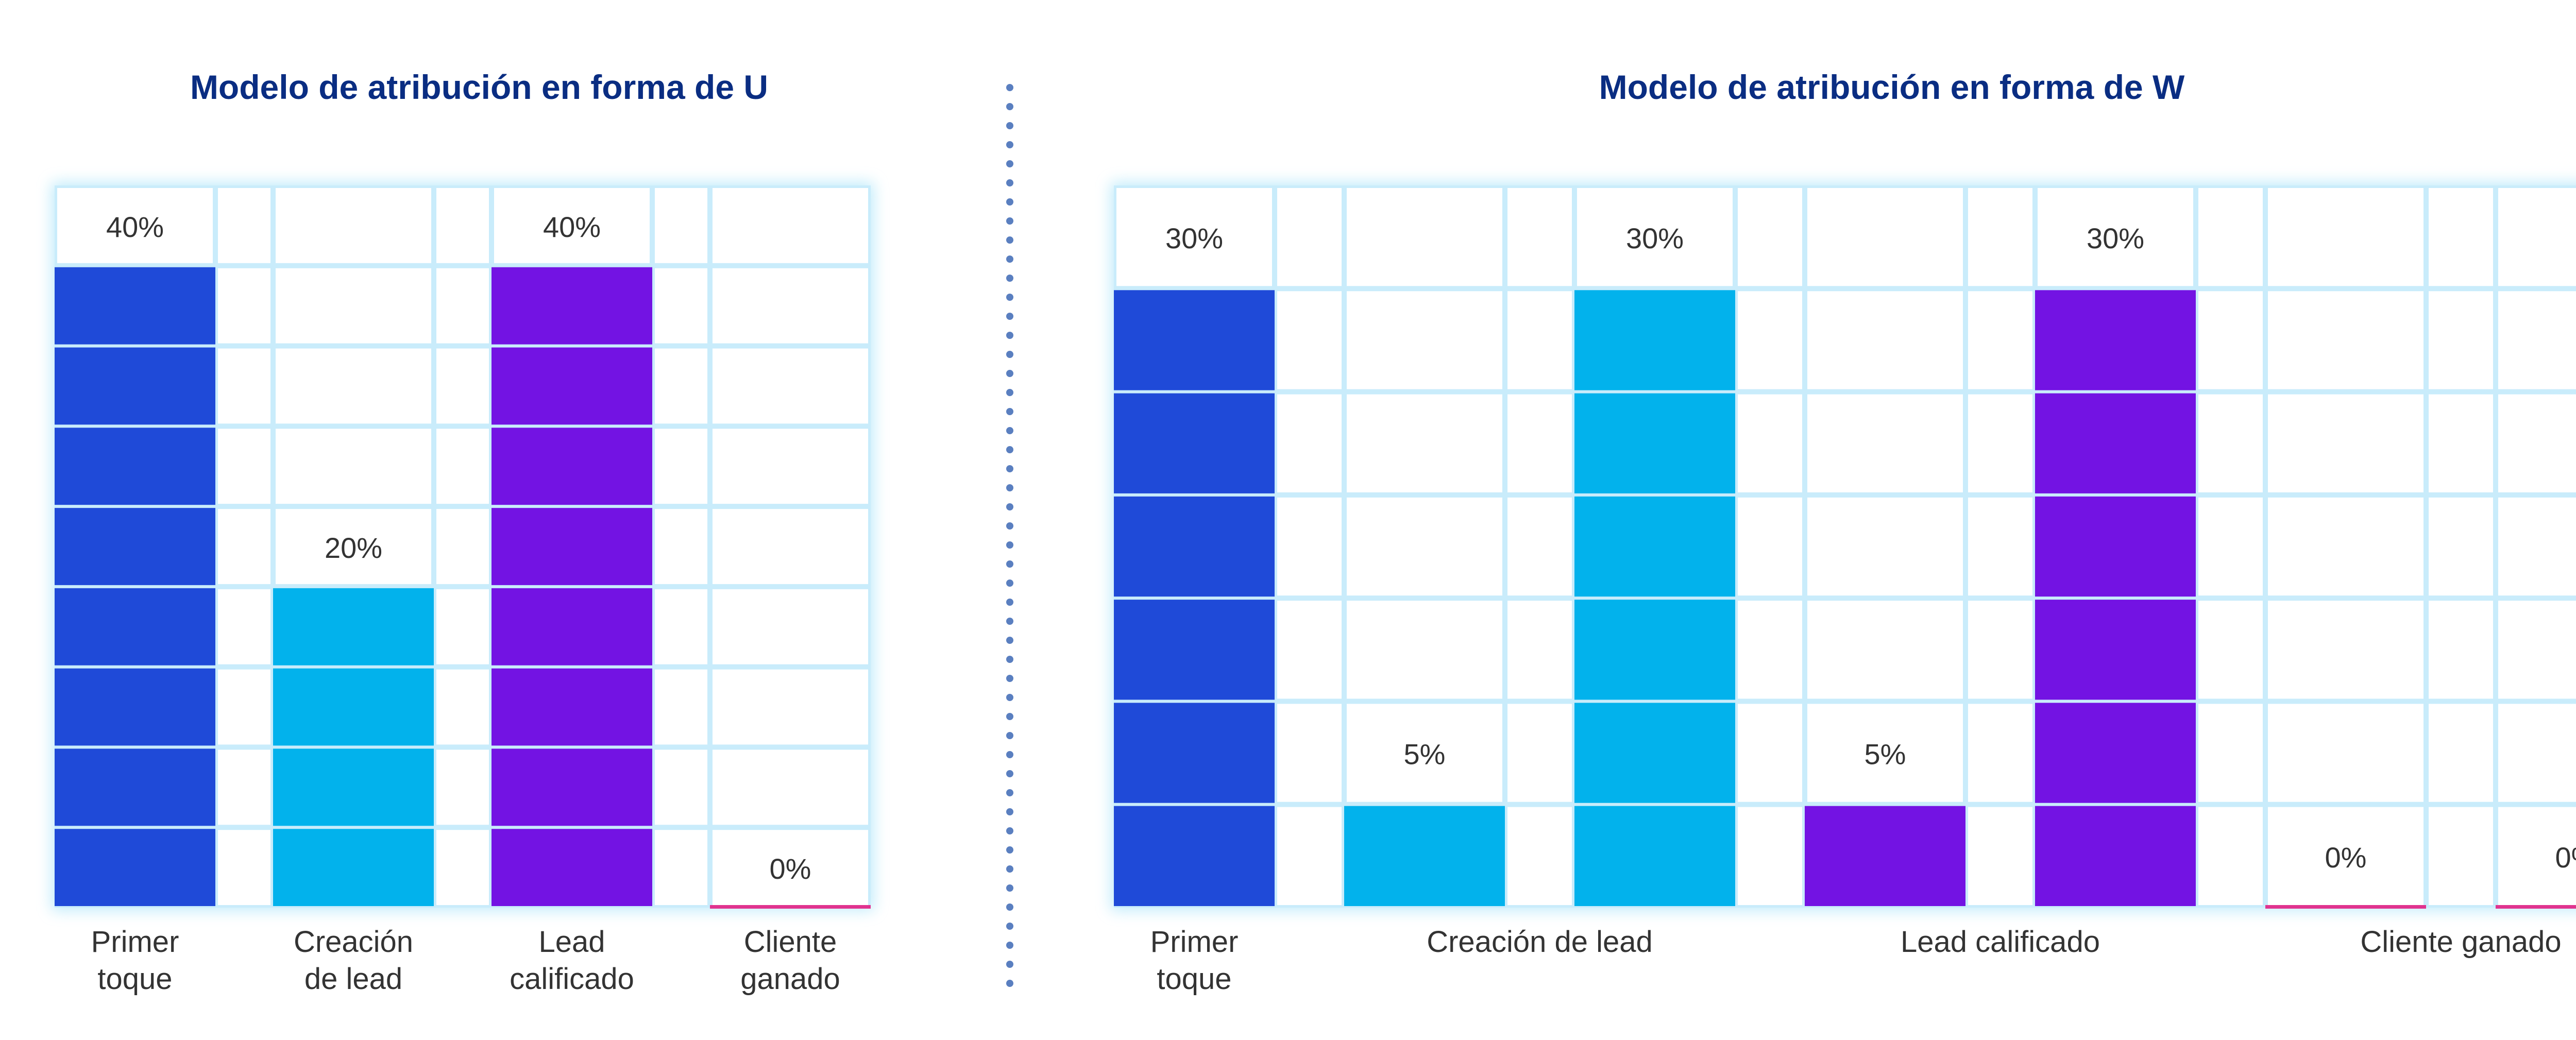 This screenshot has width=2576, height=1040. What do you see at coordinates (1540, 942) in the screenshot?
I see `x-tick-label: Creación de lead` at bounding box center [1540, 942].